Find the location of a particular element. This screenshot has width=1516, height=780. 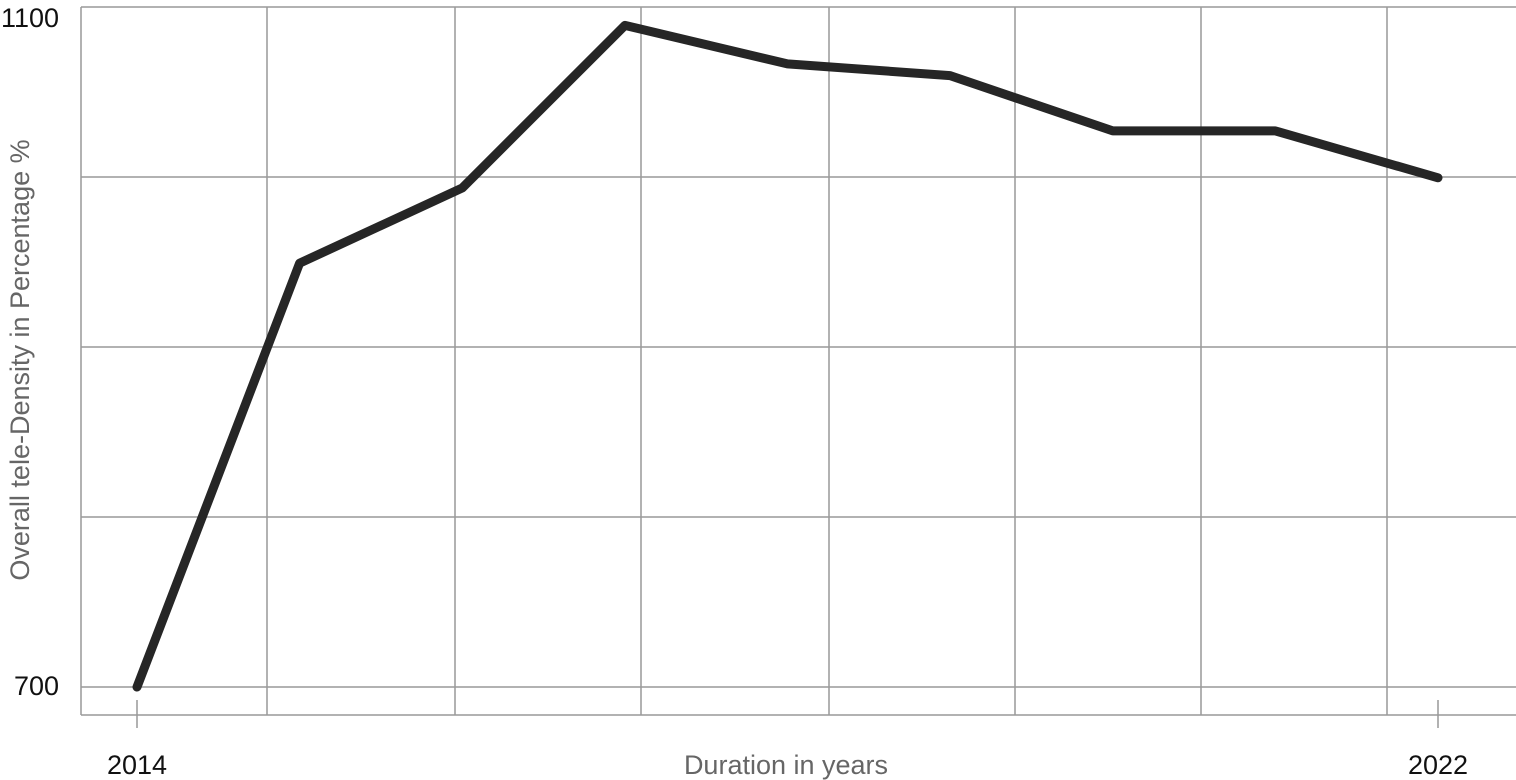

x-tick-label-end: 2022 is located at coordinates (1438, 765).